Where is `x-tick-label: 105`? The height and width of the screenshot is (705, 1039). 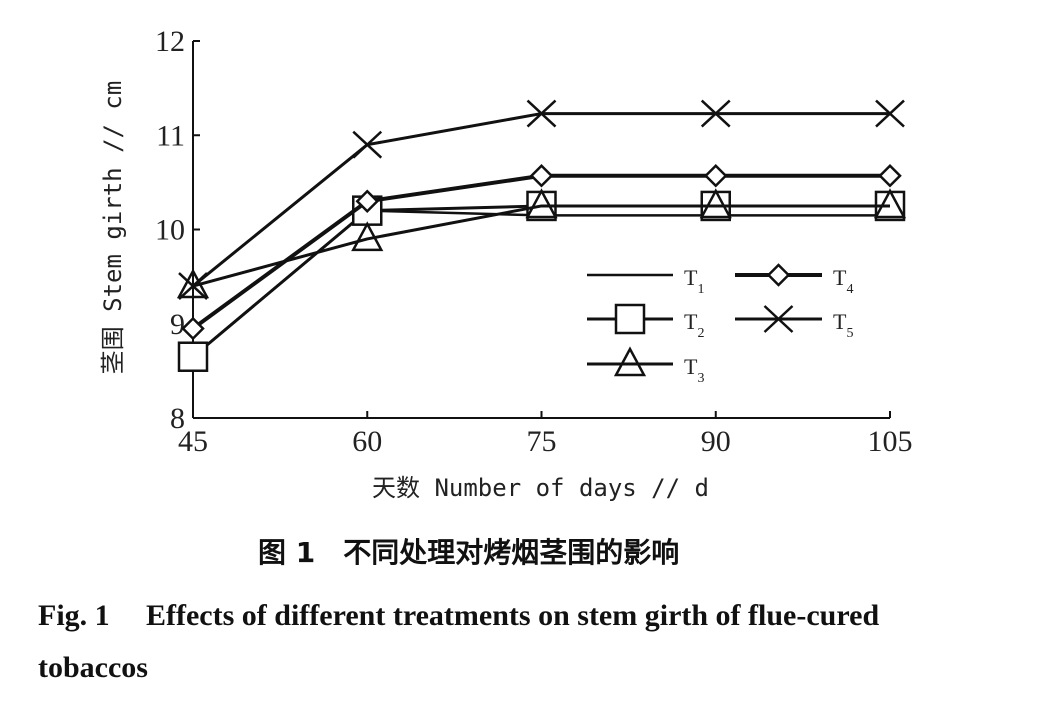 x-tick-label: 105 is located at coordinates (890, 441).